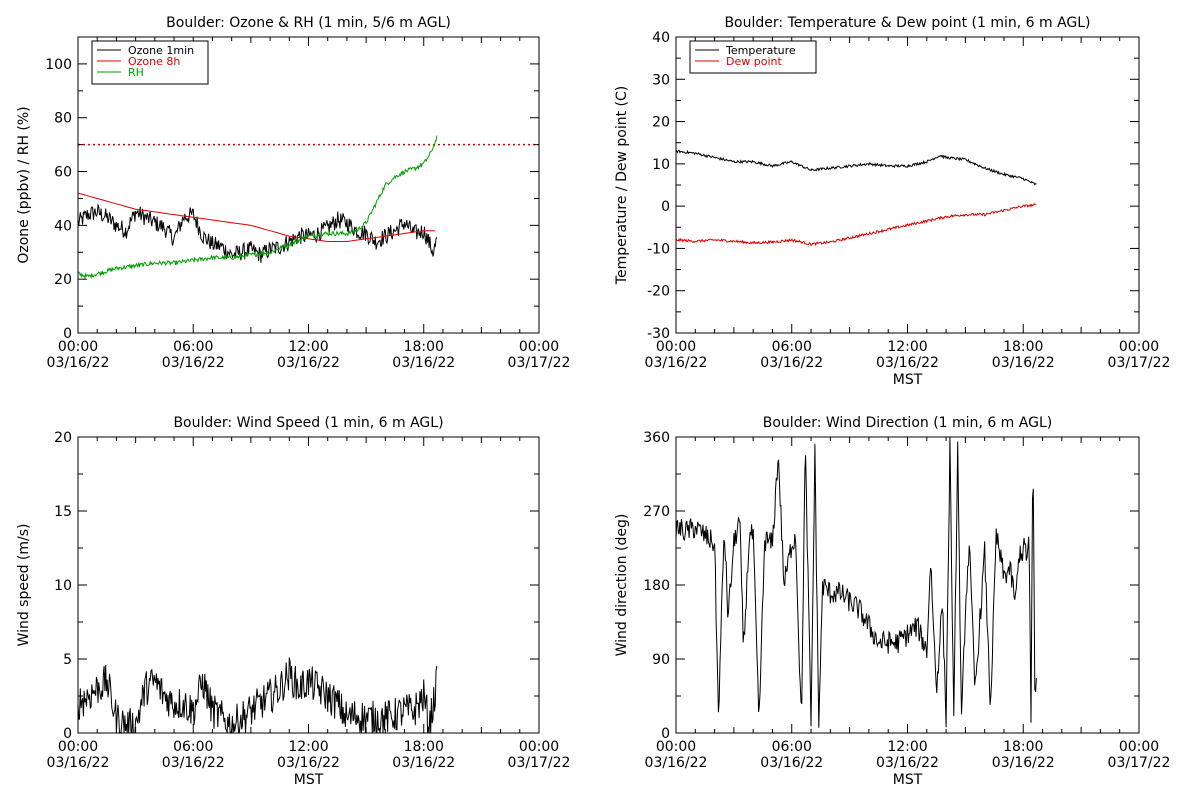  I want to click on legend-label: Temperature, so click(760, 50).